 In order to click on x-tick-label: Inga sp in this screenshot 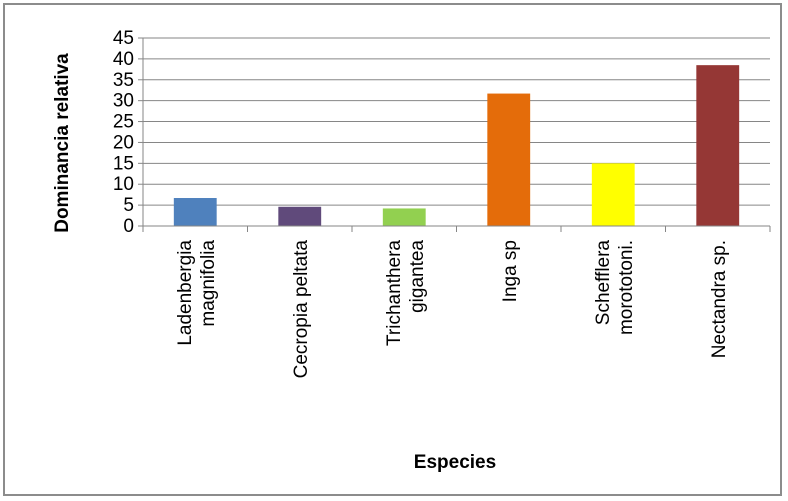, I will do `click(510, 271)`.